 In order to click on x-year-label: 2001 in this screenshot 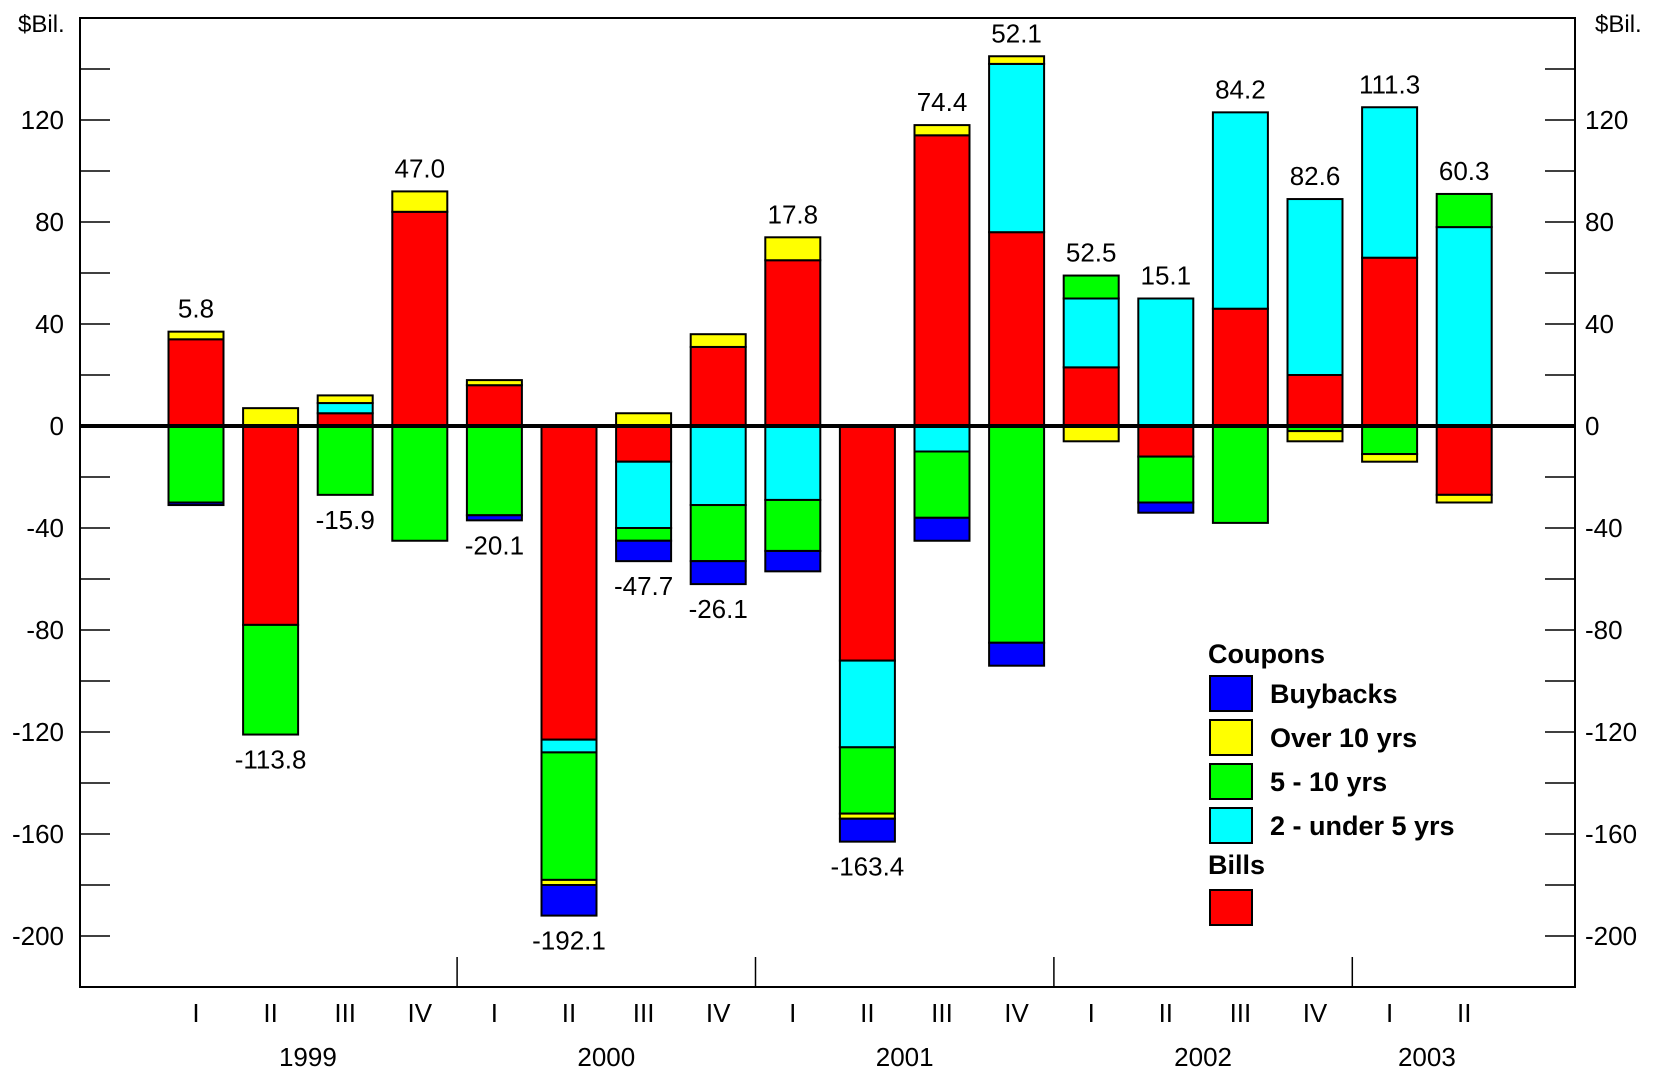, I will do `click(905, 1056)`.